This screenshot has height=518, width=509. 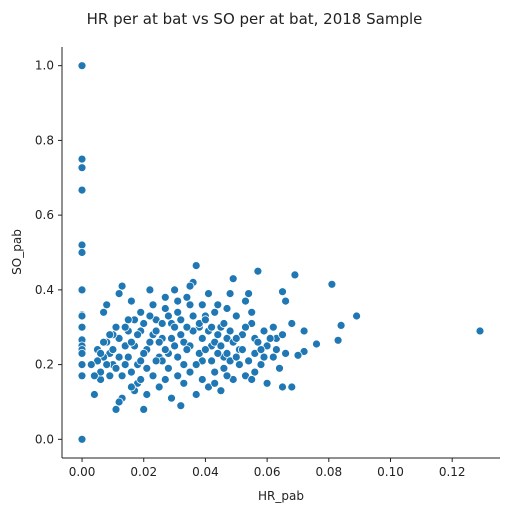 I want to click on y-tick-label: 0.0, so click(x=44, y=439).